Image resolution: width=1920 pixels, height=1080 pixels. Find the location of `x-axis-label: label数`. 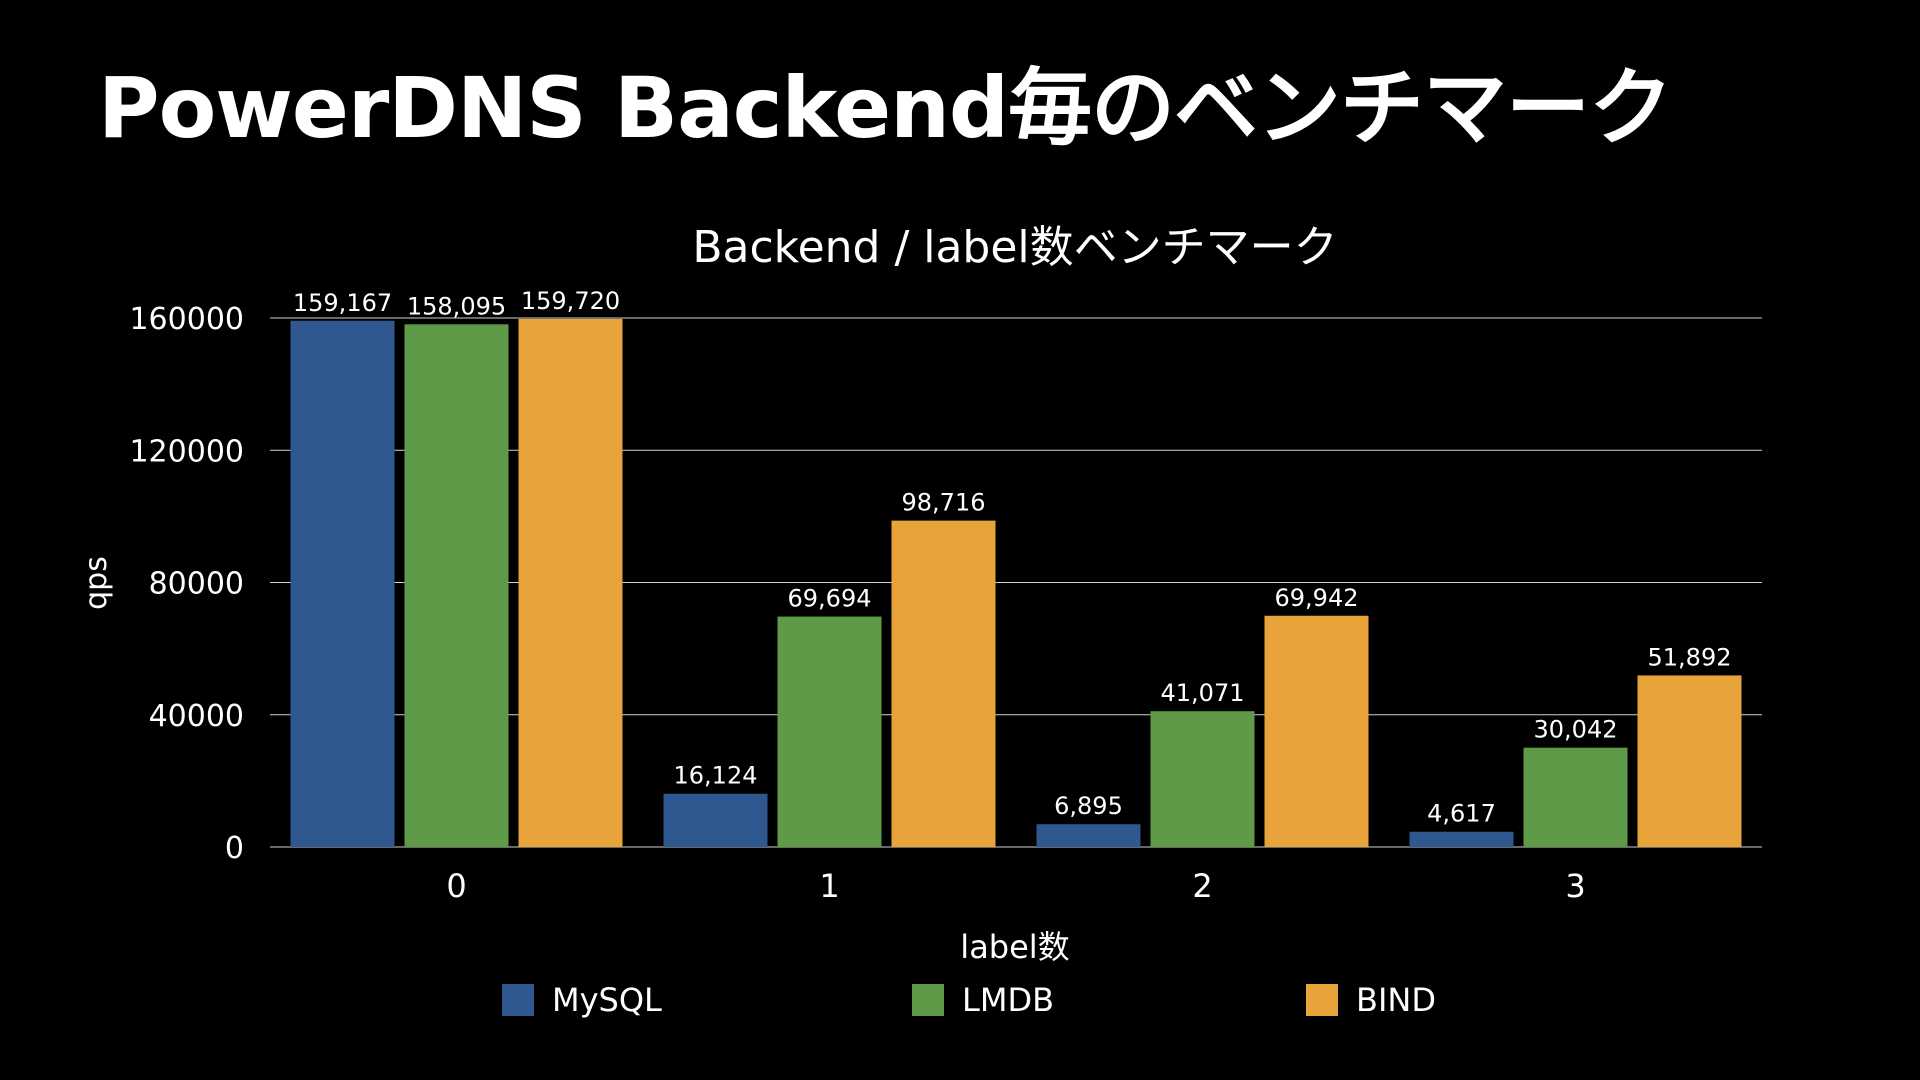

x-axis-label: label数 is located at coordinates (1014, 947).